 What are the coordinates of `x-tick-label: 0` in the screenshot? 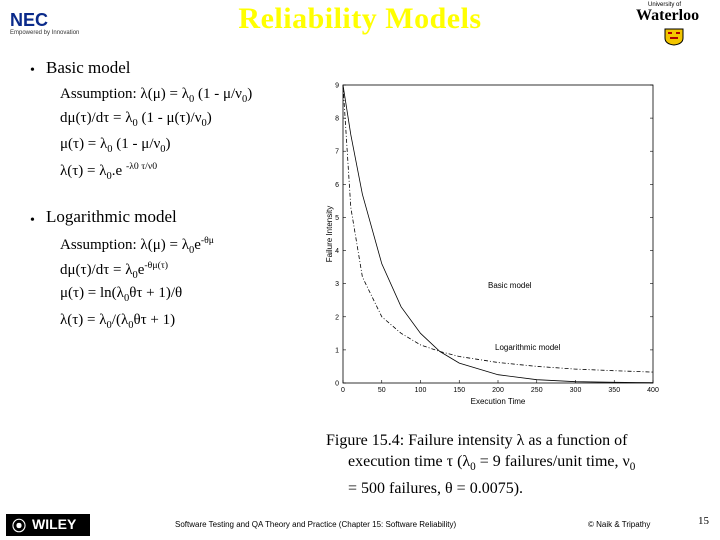 It's located at (343, 390).